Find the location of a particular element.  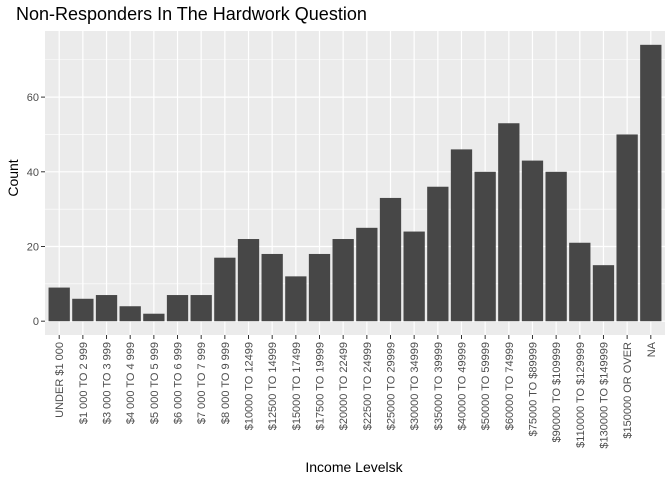

x-tick-label: $30000 TO 34999 is located at coordinates (415, 386).